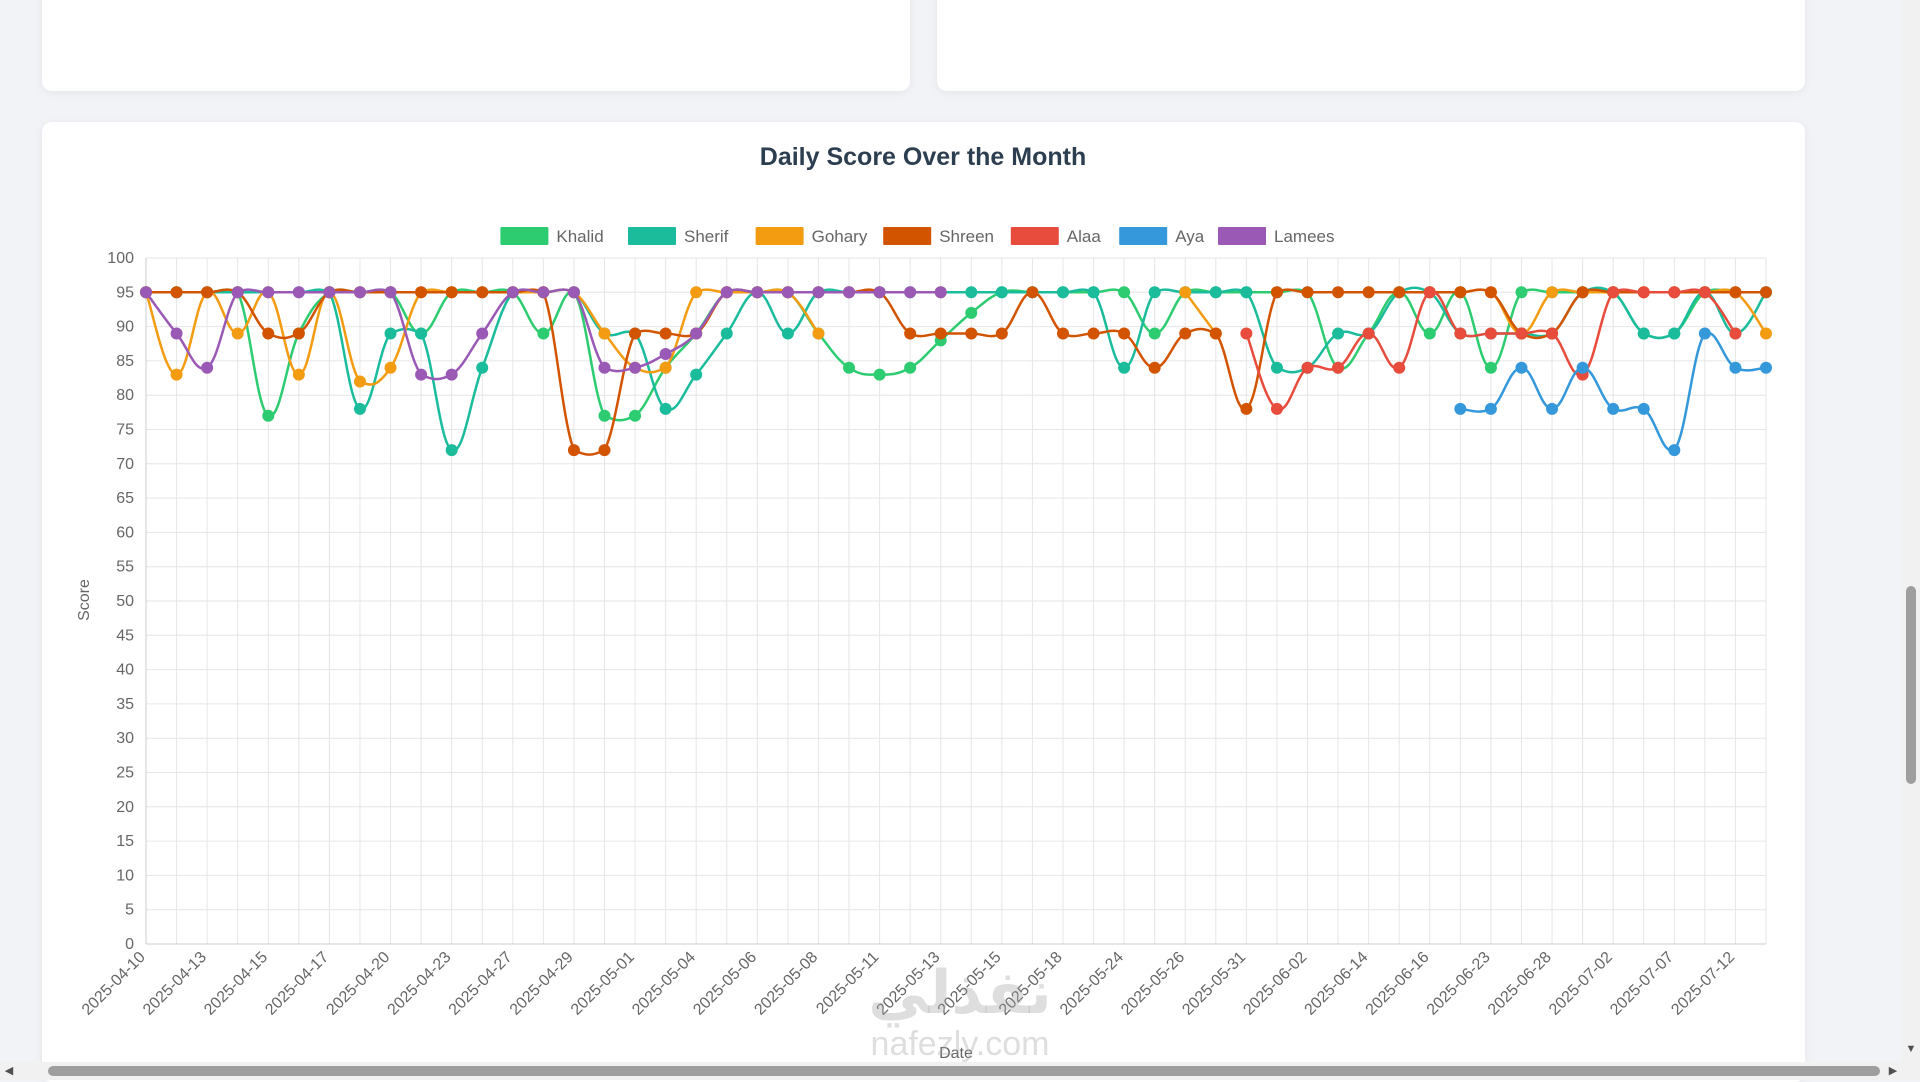  I want to click on y-tick-label: 50, so click(125, 601).